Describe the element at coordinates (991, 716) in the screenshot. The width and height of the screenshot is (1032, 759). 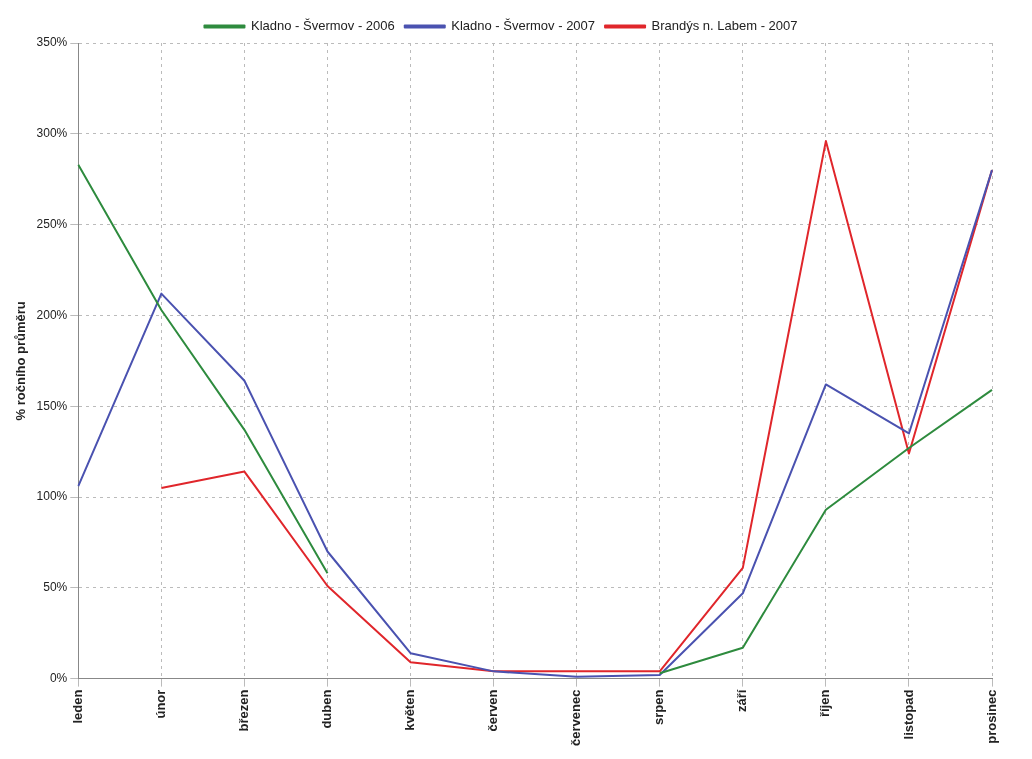
I see `x-tick-label: prosinec` at that location.